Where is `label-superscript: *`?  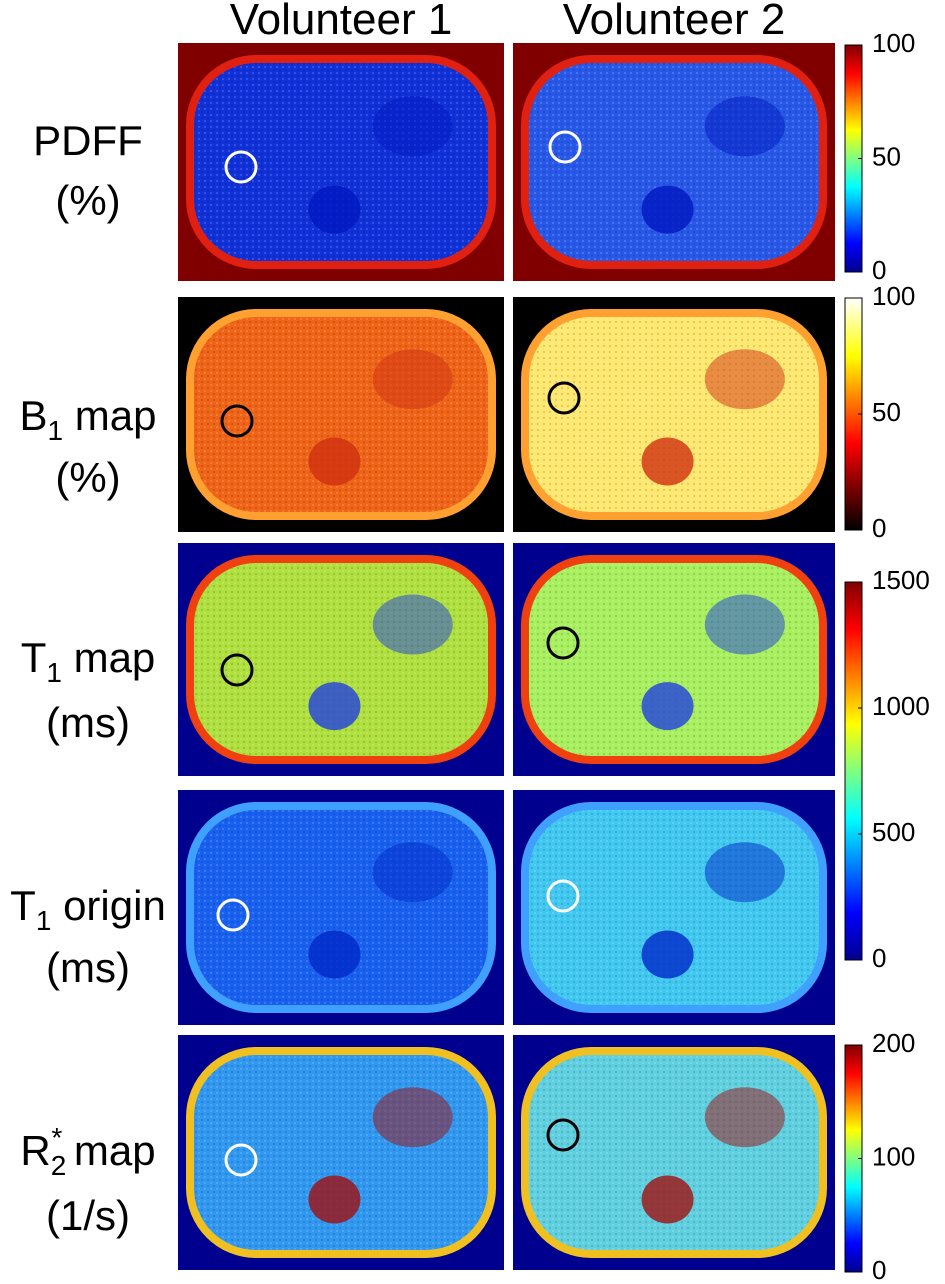
label-superscript: * is located at coordinates (56, 1137).